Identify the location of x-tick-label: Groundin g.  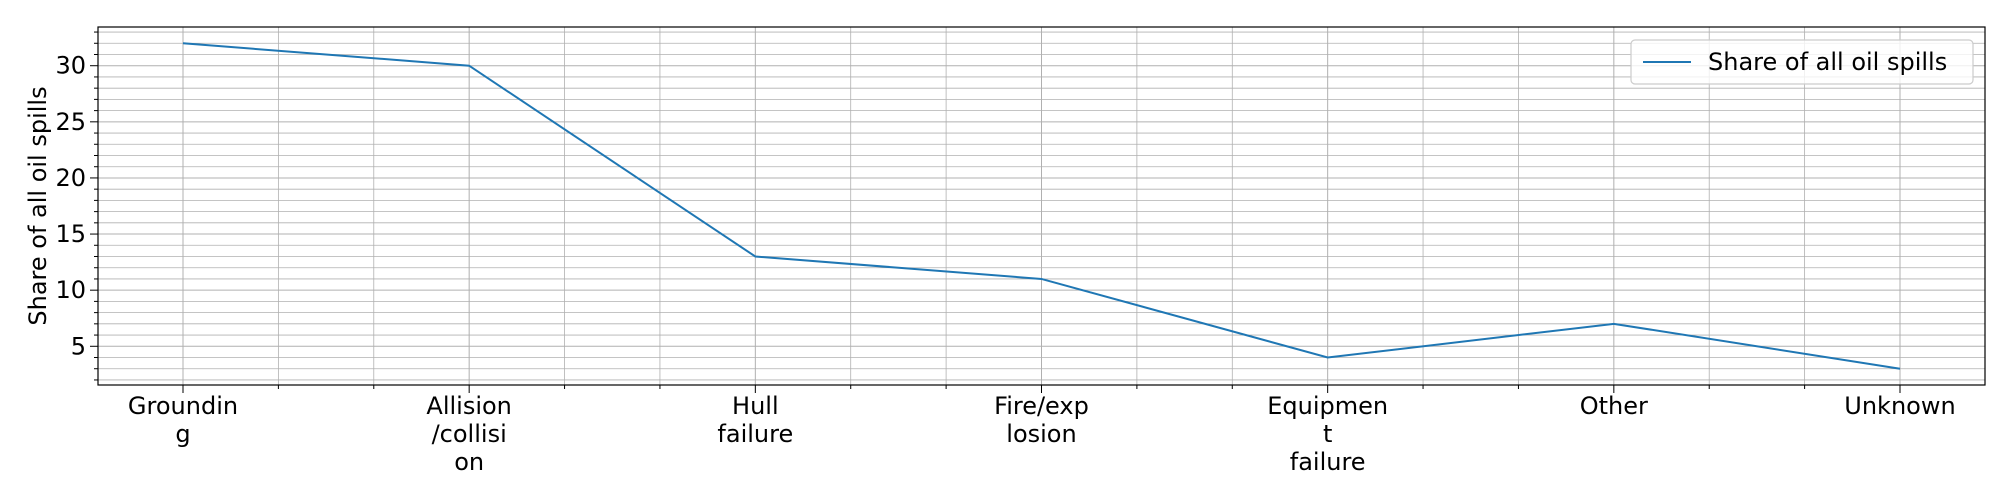
(183, 420).